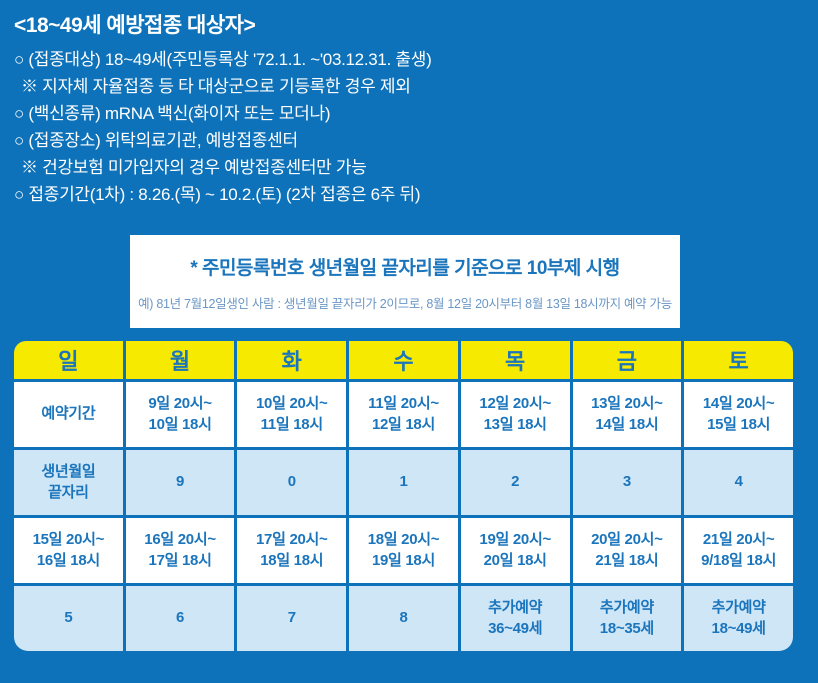 This screenshot has height=683, width=818. I want to click on page-title: <18~49세 예방접종 대상자>, so click(135, 25).